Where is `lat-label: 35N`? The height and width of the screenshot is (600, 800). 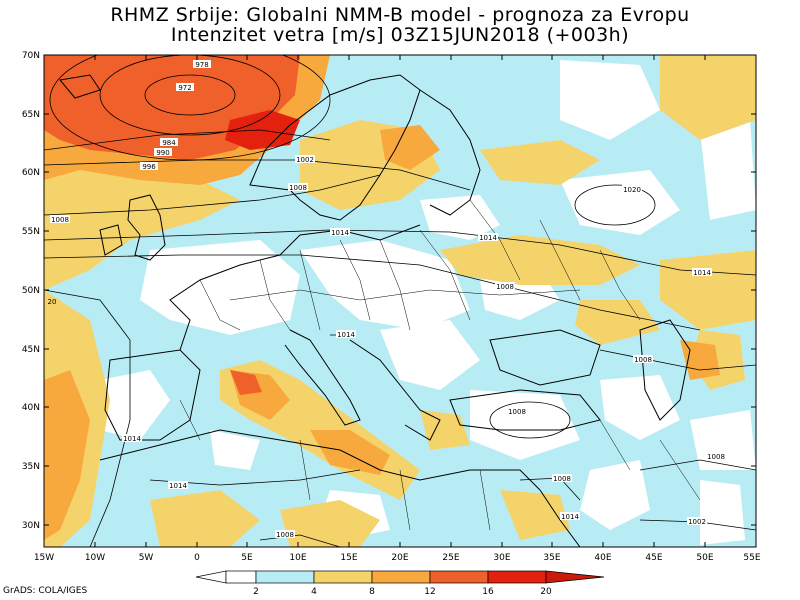
lat-label: 35N is located at coordinates (31, 467).